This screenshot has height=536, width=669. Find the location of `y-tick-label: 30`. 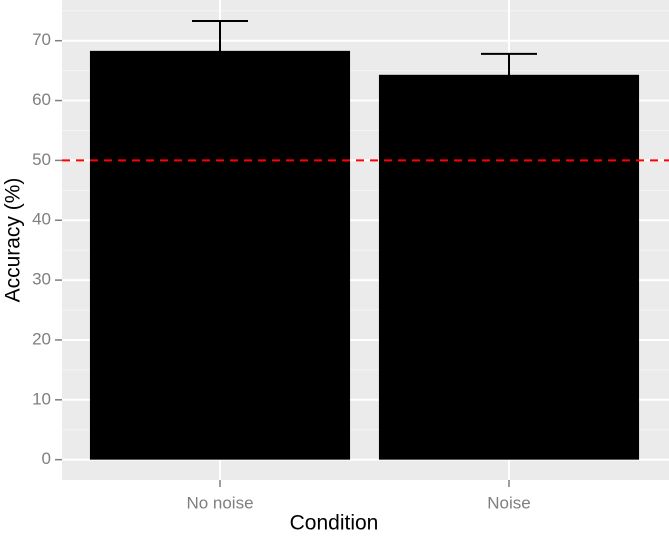

y-tick-label: 30 is located at coordinates (41, 279).